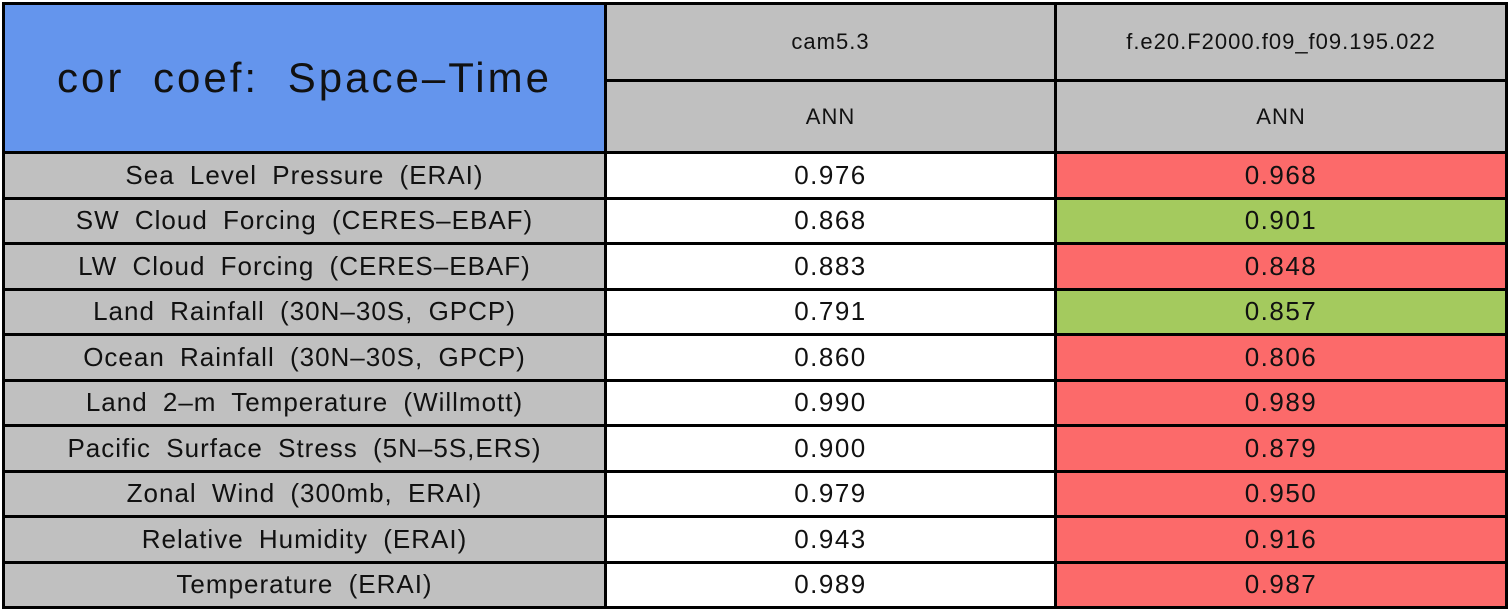 Image resolution: width=1510 pixels, height=611 pixels. Describe the element at coordinates (1281, 539) in the screenshot. I see `test-value: 0.916` at that location.